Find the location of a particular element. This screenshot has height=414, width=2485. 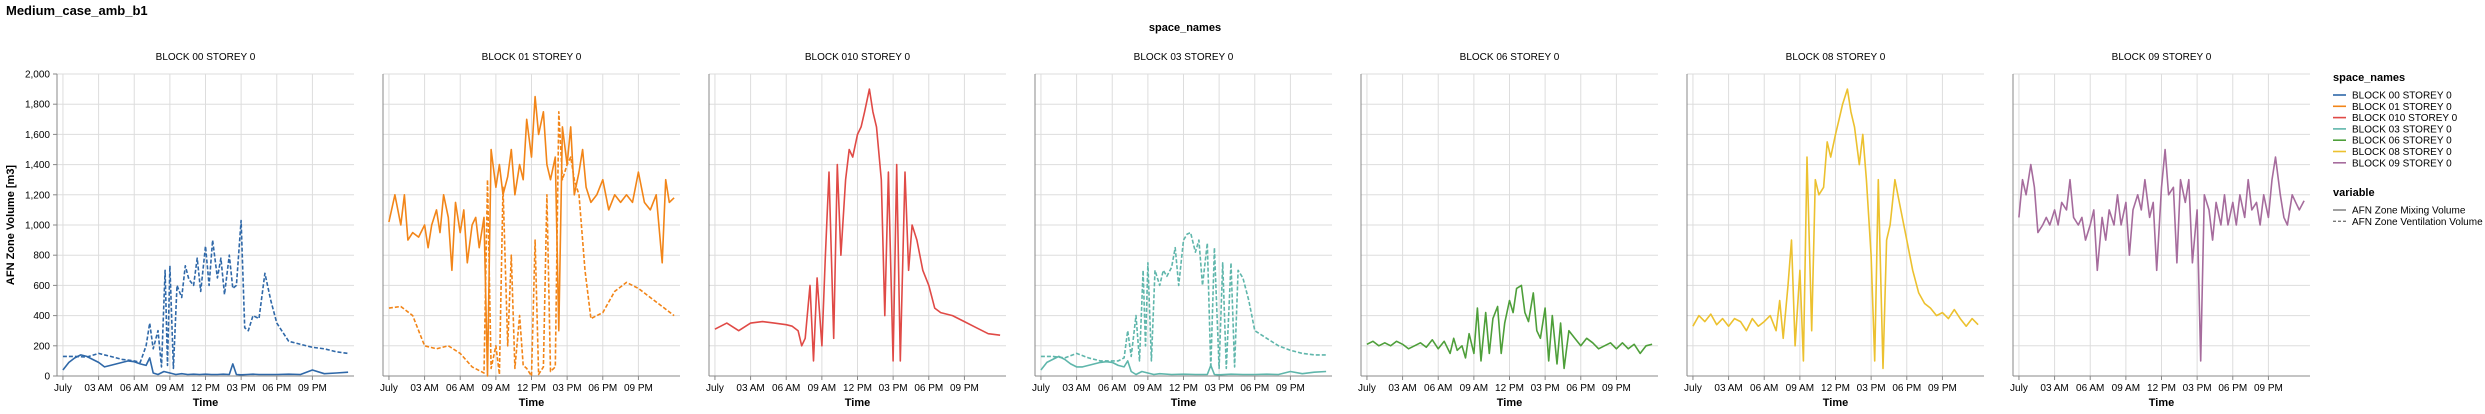

y-tick-label: 400 is located at coordinates (41, 316).